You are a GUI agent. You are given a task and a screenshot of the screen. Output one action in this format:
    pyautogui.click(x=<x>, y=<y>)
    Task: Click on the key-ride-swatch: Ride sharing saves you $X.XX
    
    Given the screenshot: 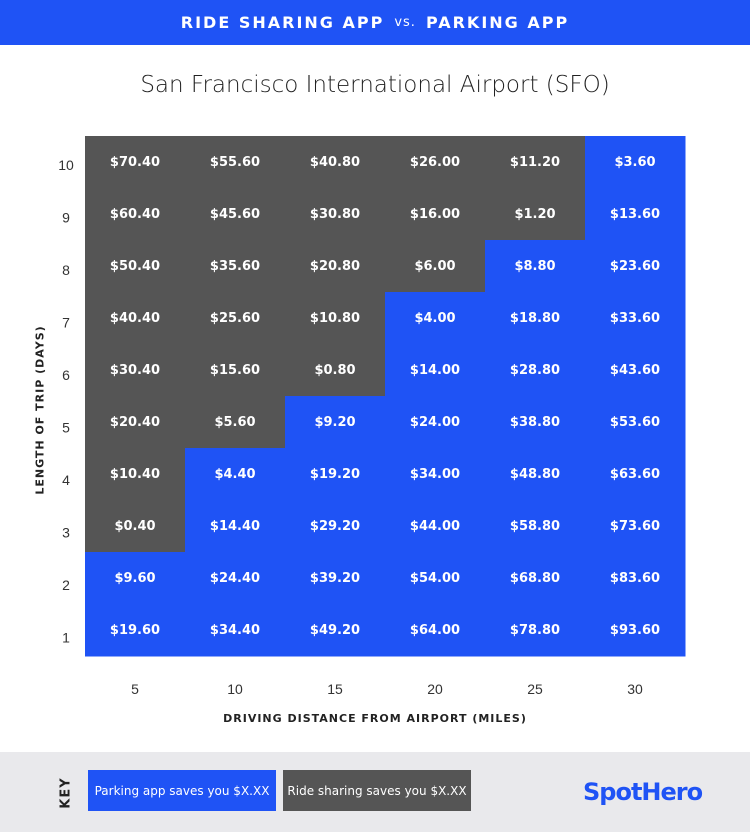 What is the action you would take?
    pyautogui.click(x=377, y=790)
    